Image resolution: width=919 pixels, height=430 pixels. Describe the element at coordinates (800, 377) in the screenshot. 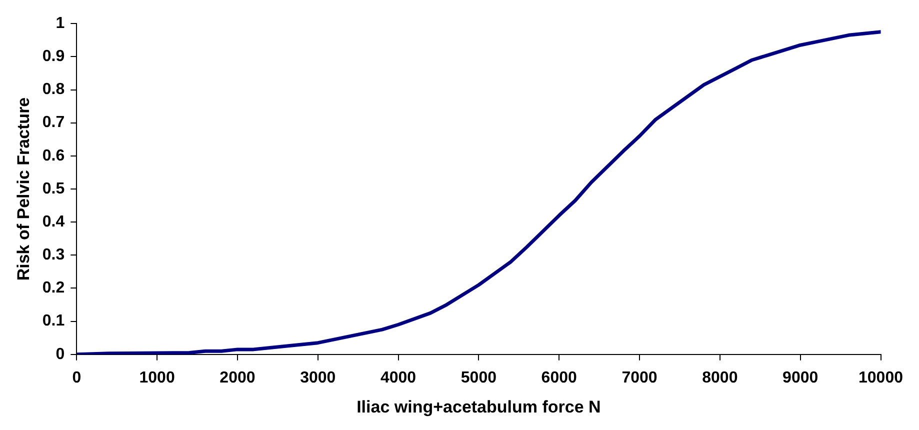

I see `x-tick-label: 9000` at that location.